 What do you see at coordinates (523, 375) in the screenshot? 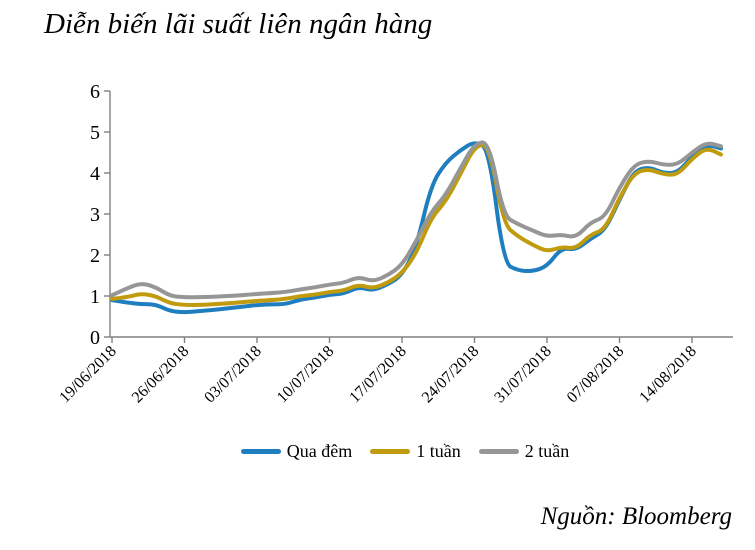
I see `x-axis-date-label: 31/07/2018` at bounding box center [523, 375].